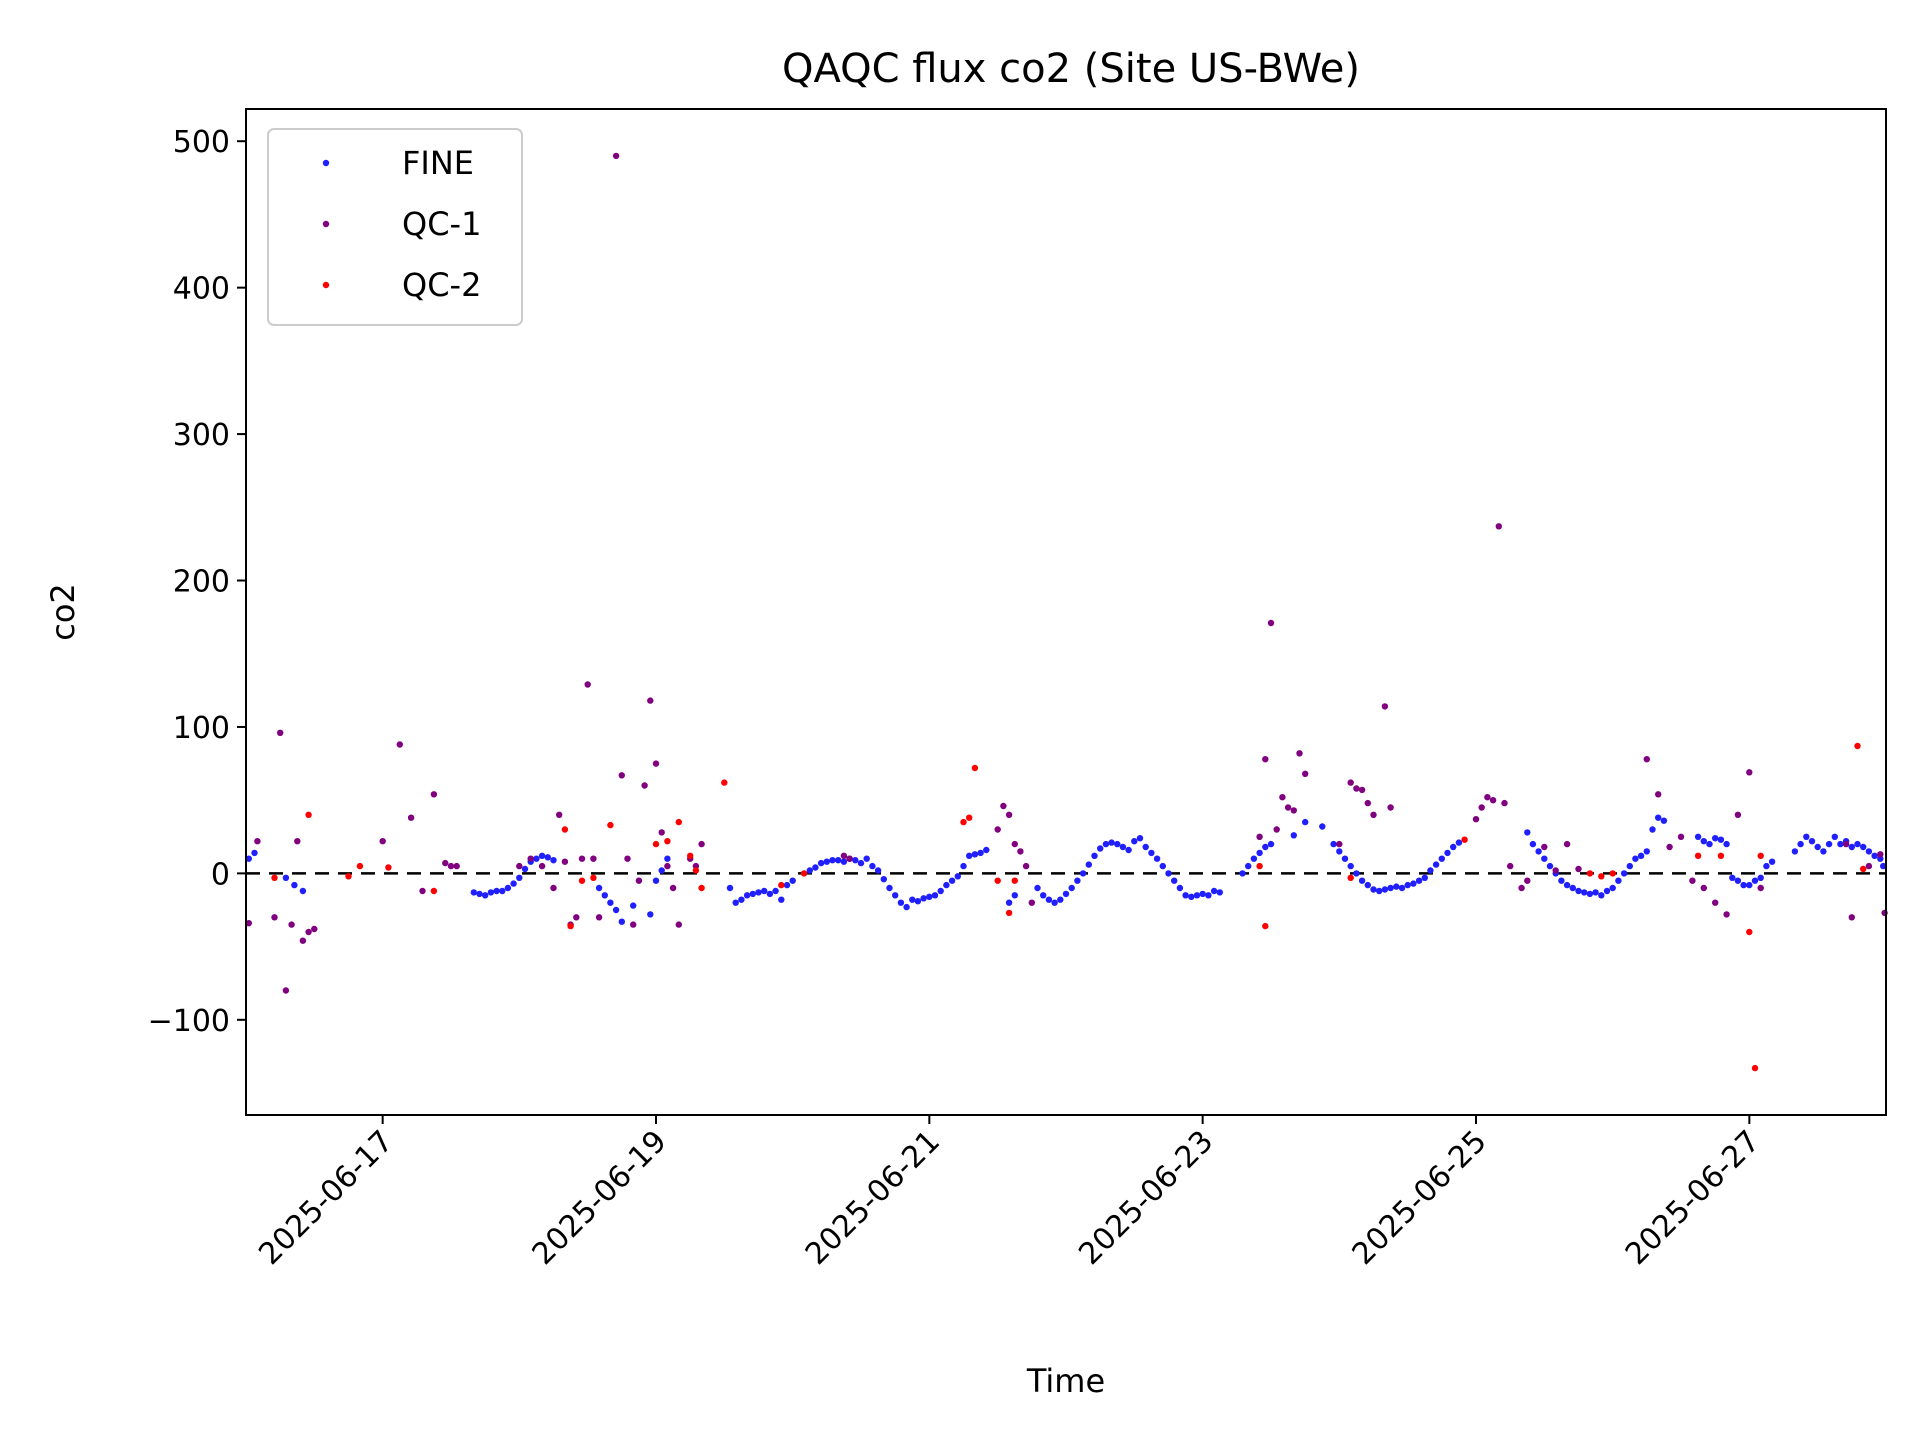 This screenshot has height=1440, width=1920. What do you see at coordinates (438, 163) in the screenshot?
I see `legend-label-fine: FINE` at bounding box center [438, 163].